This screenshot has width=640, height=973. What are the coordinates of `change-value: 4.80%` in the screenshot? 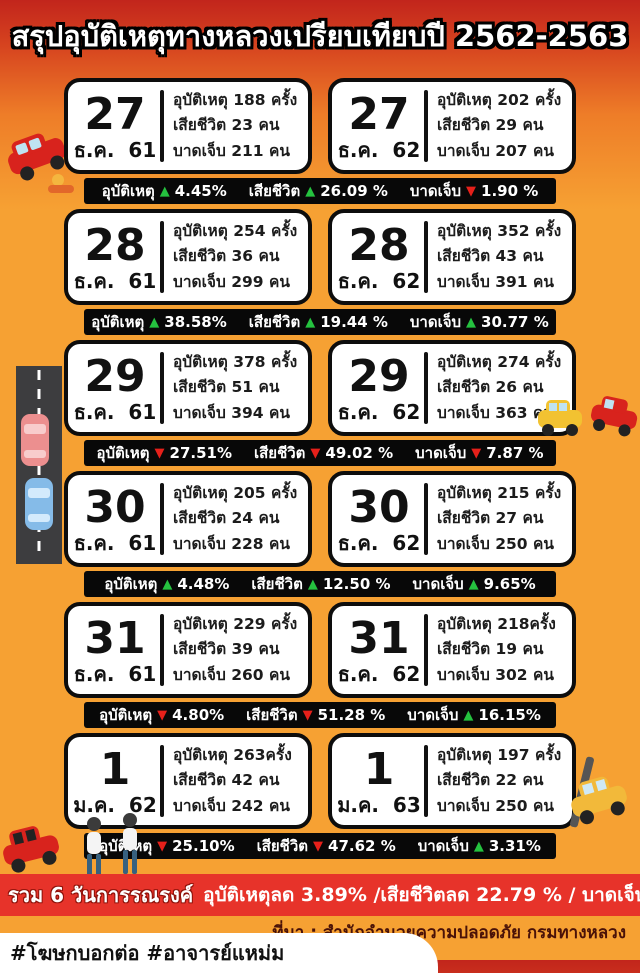 It's located at (198, 715).